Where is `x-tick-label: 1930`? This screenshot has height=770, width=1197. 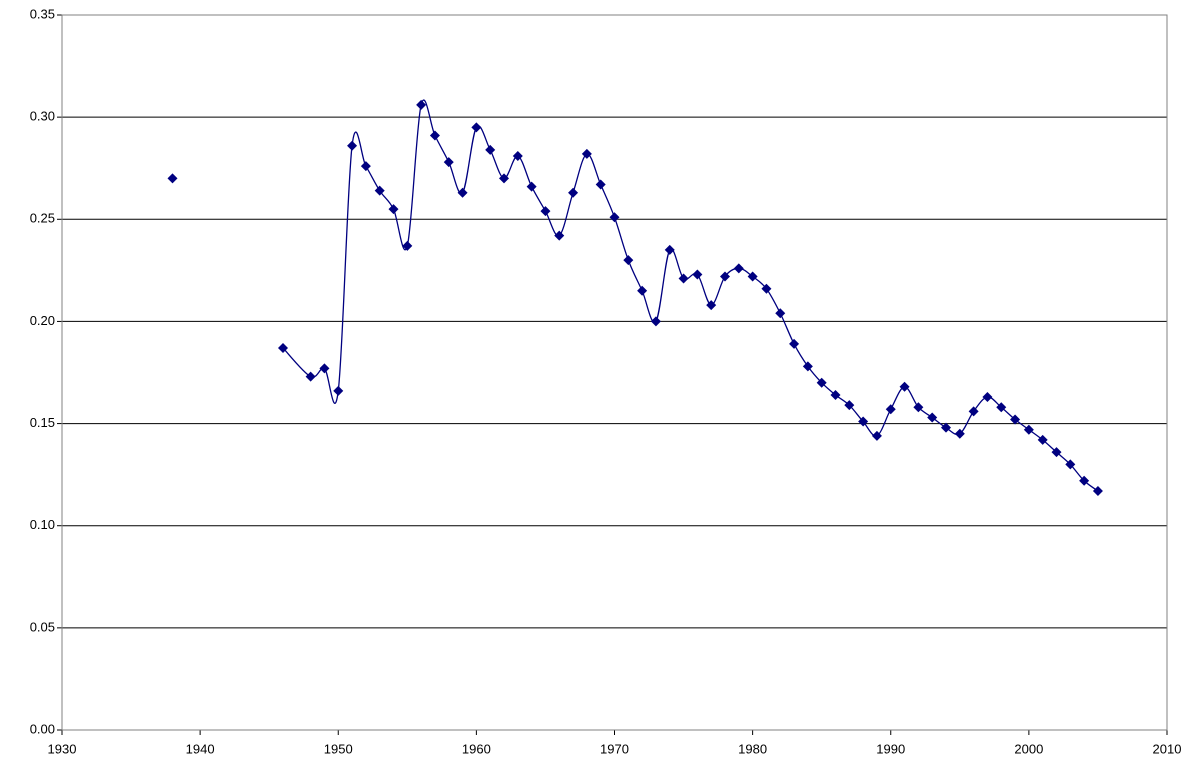
x-tick-label: 1930 is located at coordinates (62, 748).